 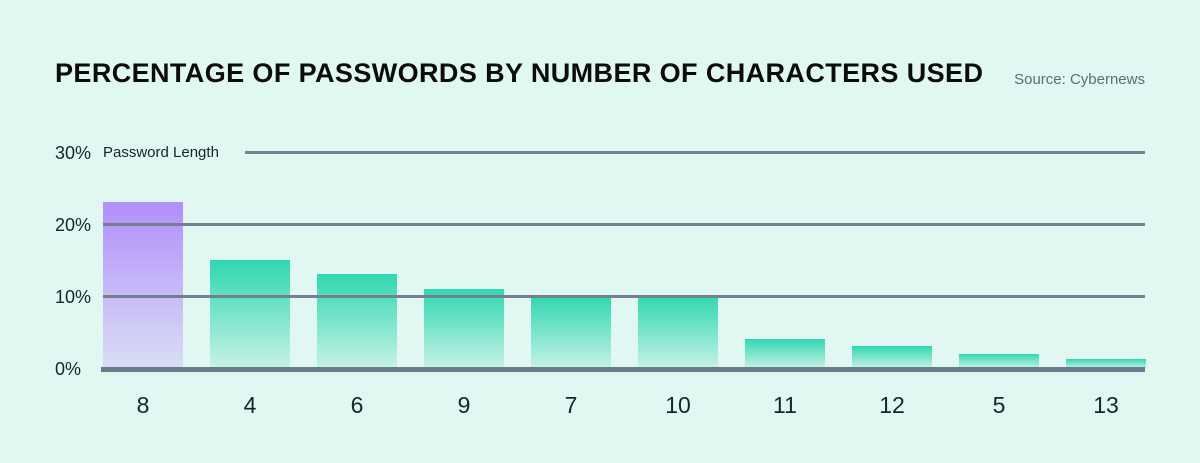 What do you see at coordinates (143, 405) in the screenshot?
I see `x-tick-label: 8` at bounding box center [143, 405].